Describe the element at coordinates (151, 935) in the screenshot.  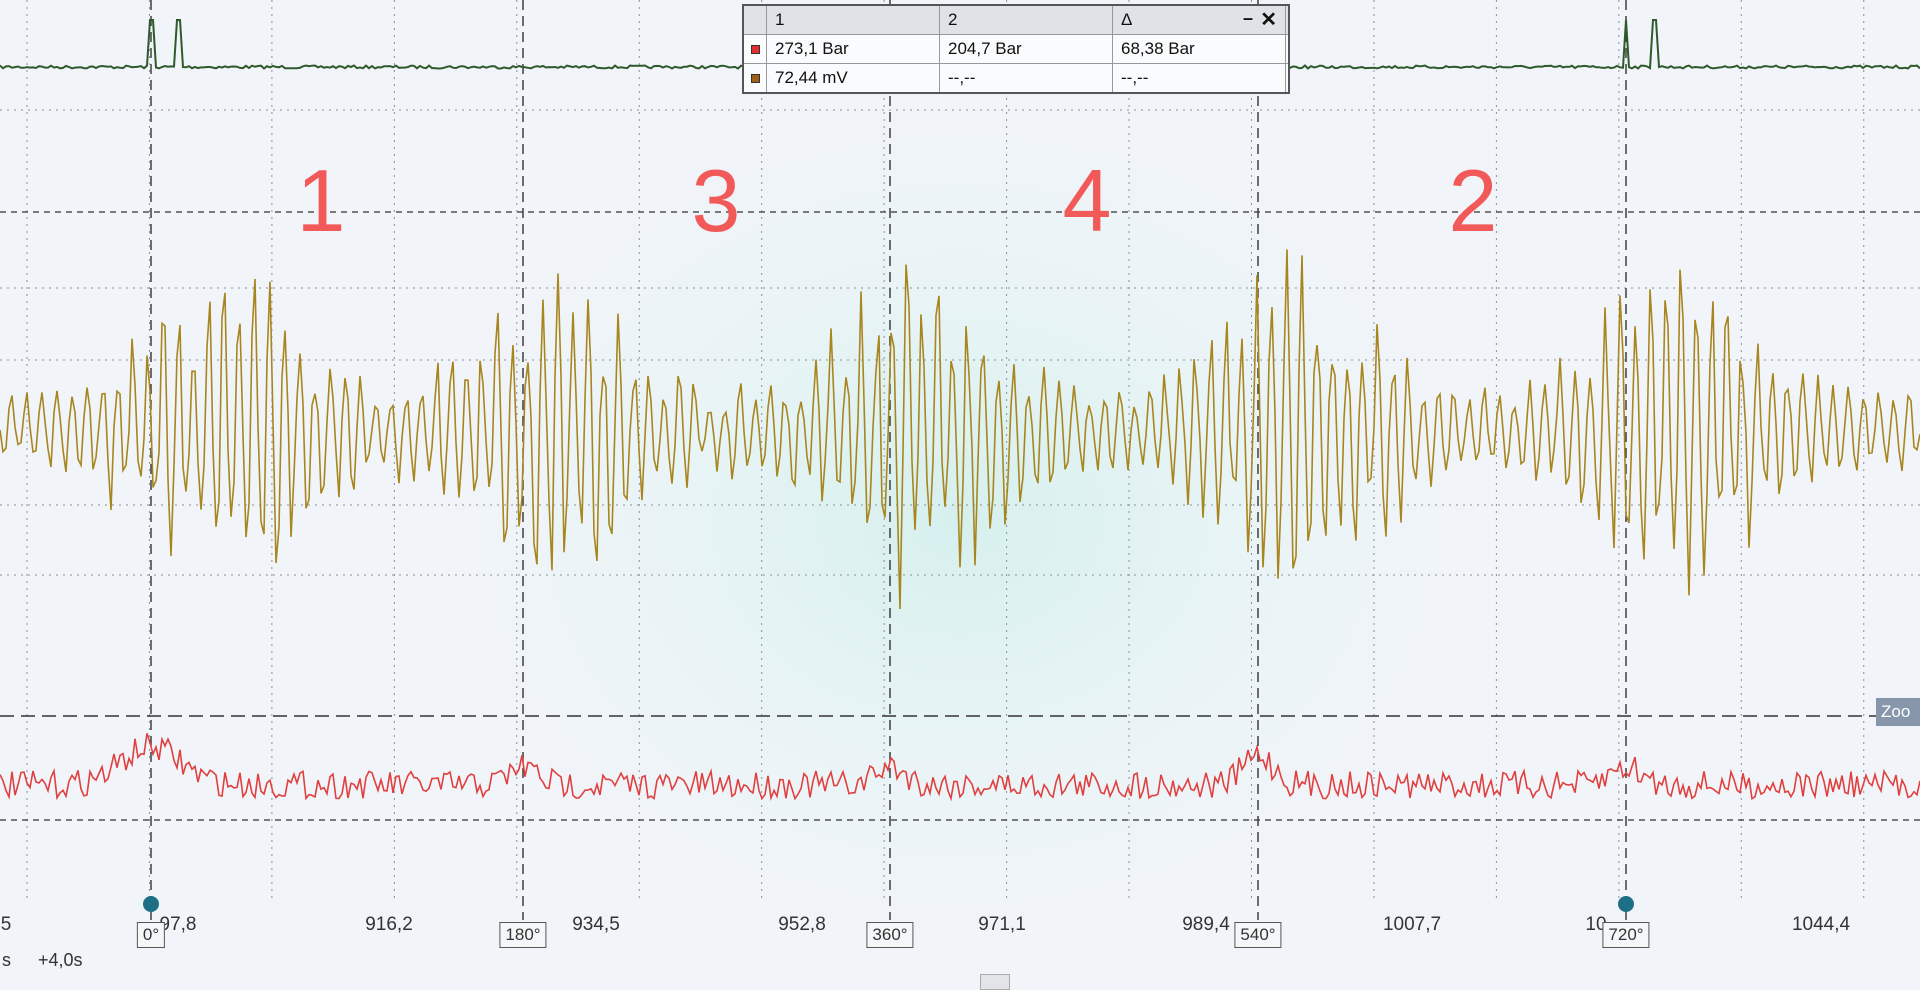
I see `crank-marker: 0°` at that location.